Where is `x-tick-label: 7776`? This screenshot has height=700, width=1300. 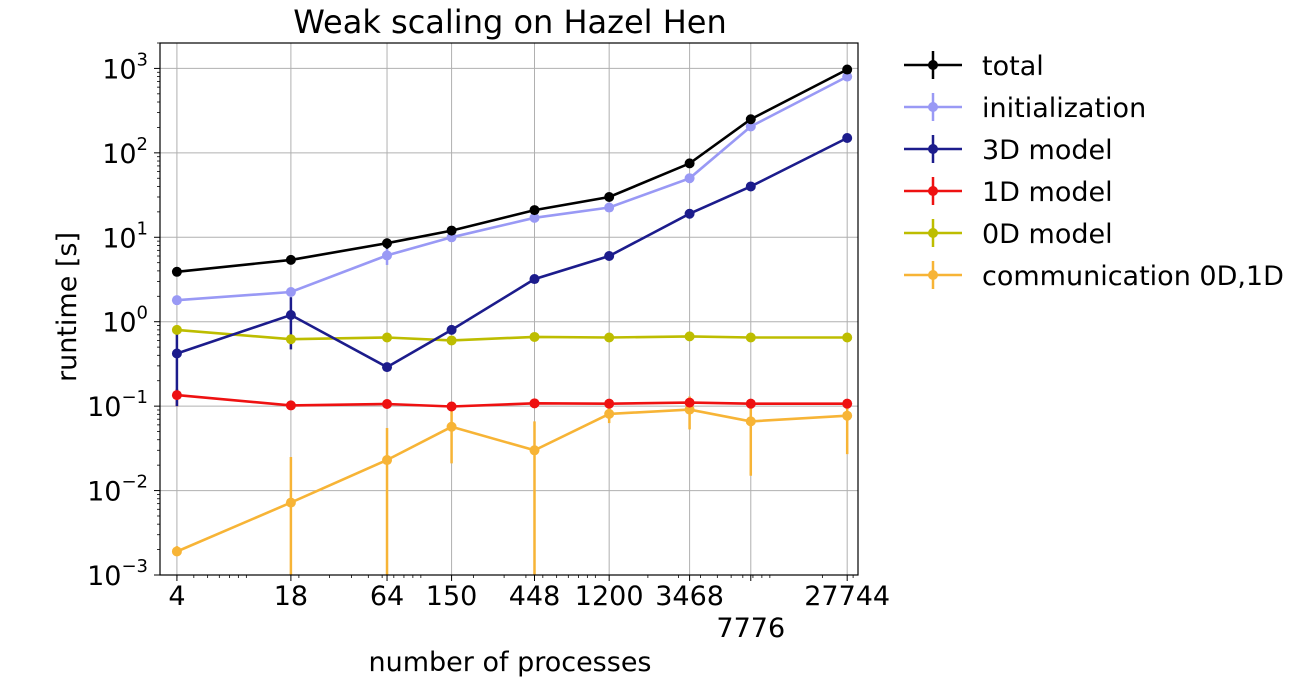 x-tick-label: 7776 is located at coordinates (750, 628).